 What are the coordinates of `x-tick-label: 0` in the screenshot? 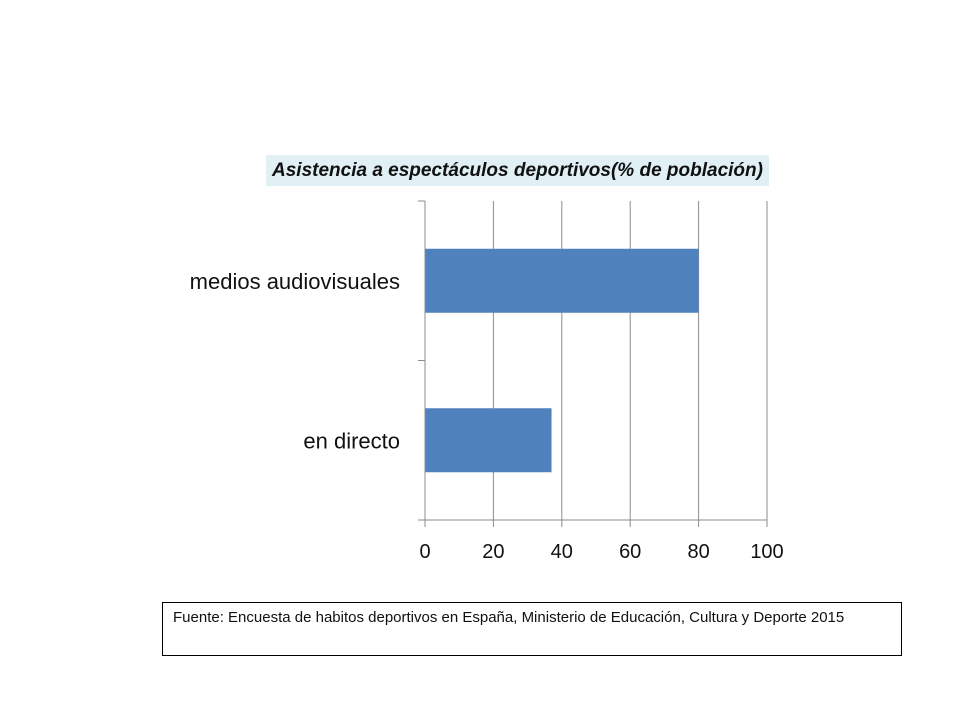 It's located at (424, 552).